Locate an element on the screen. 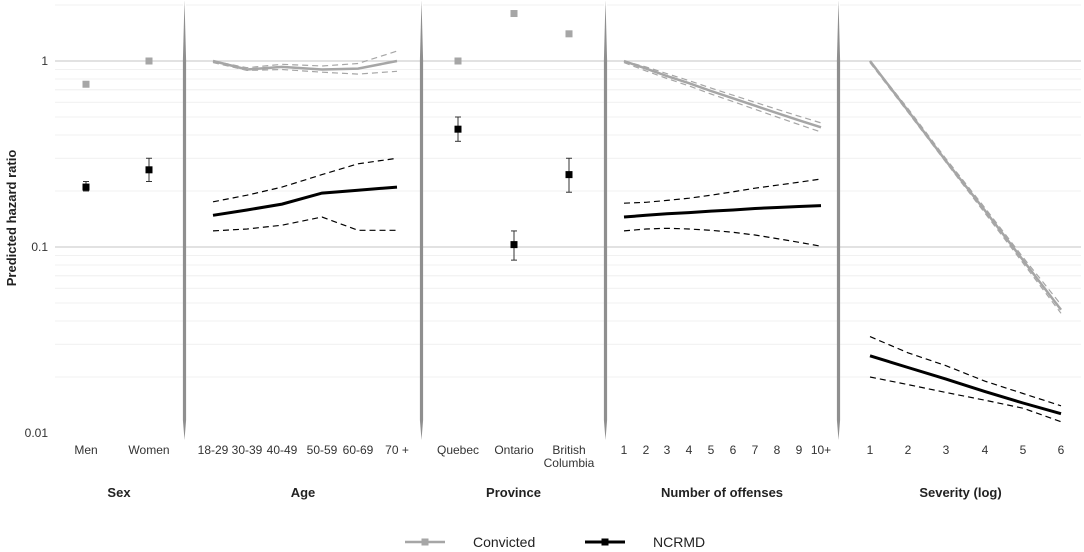  legend-item: NCRMD is located at coordinates (645, 542).